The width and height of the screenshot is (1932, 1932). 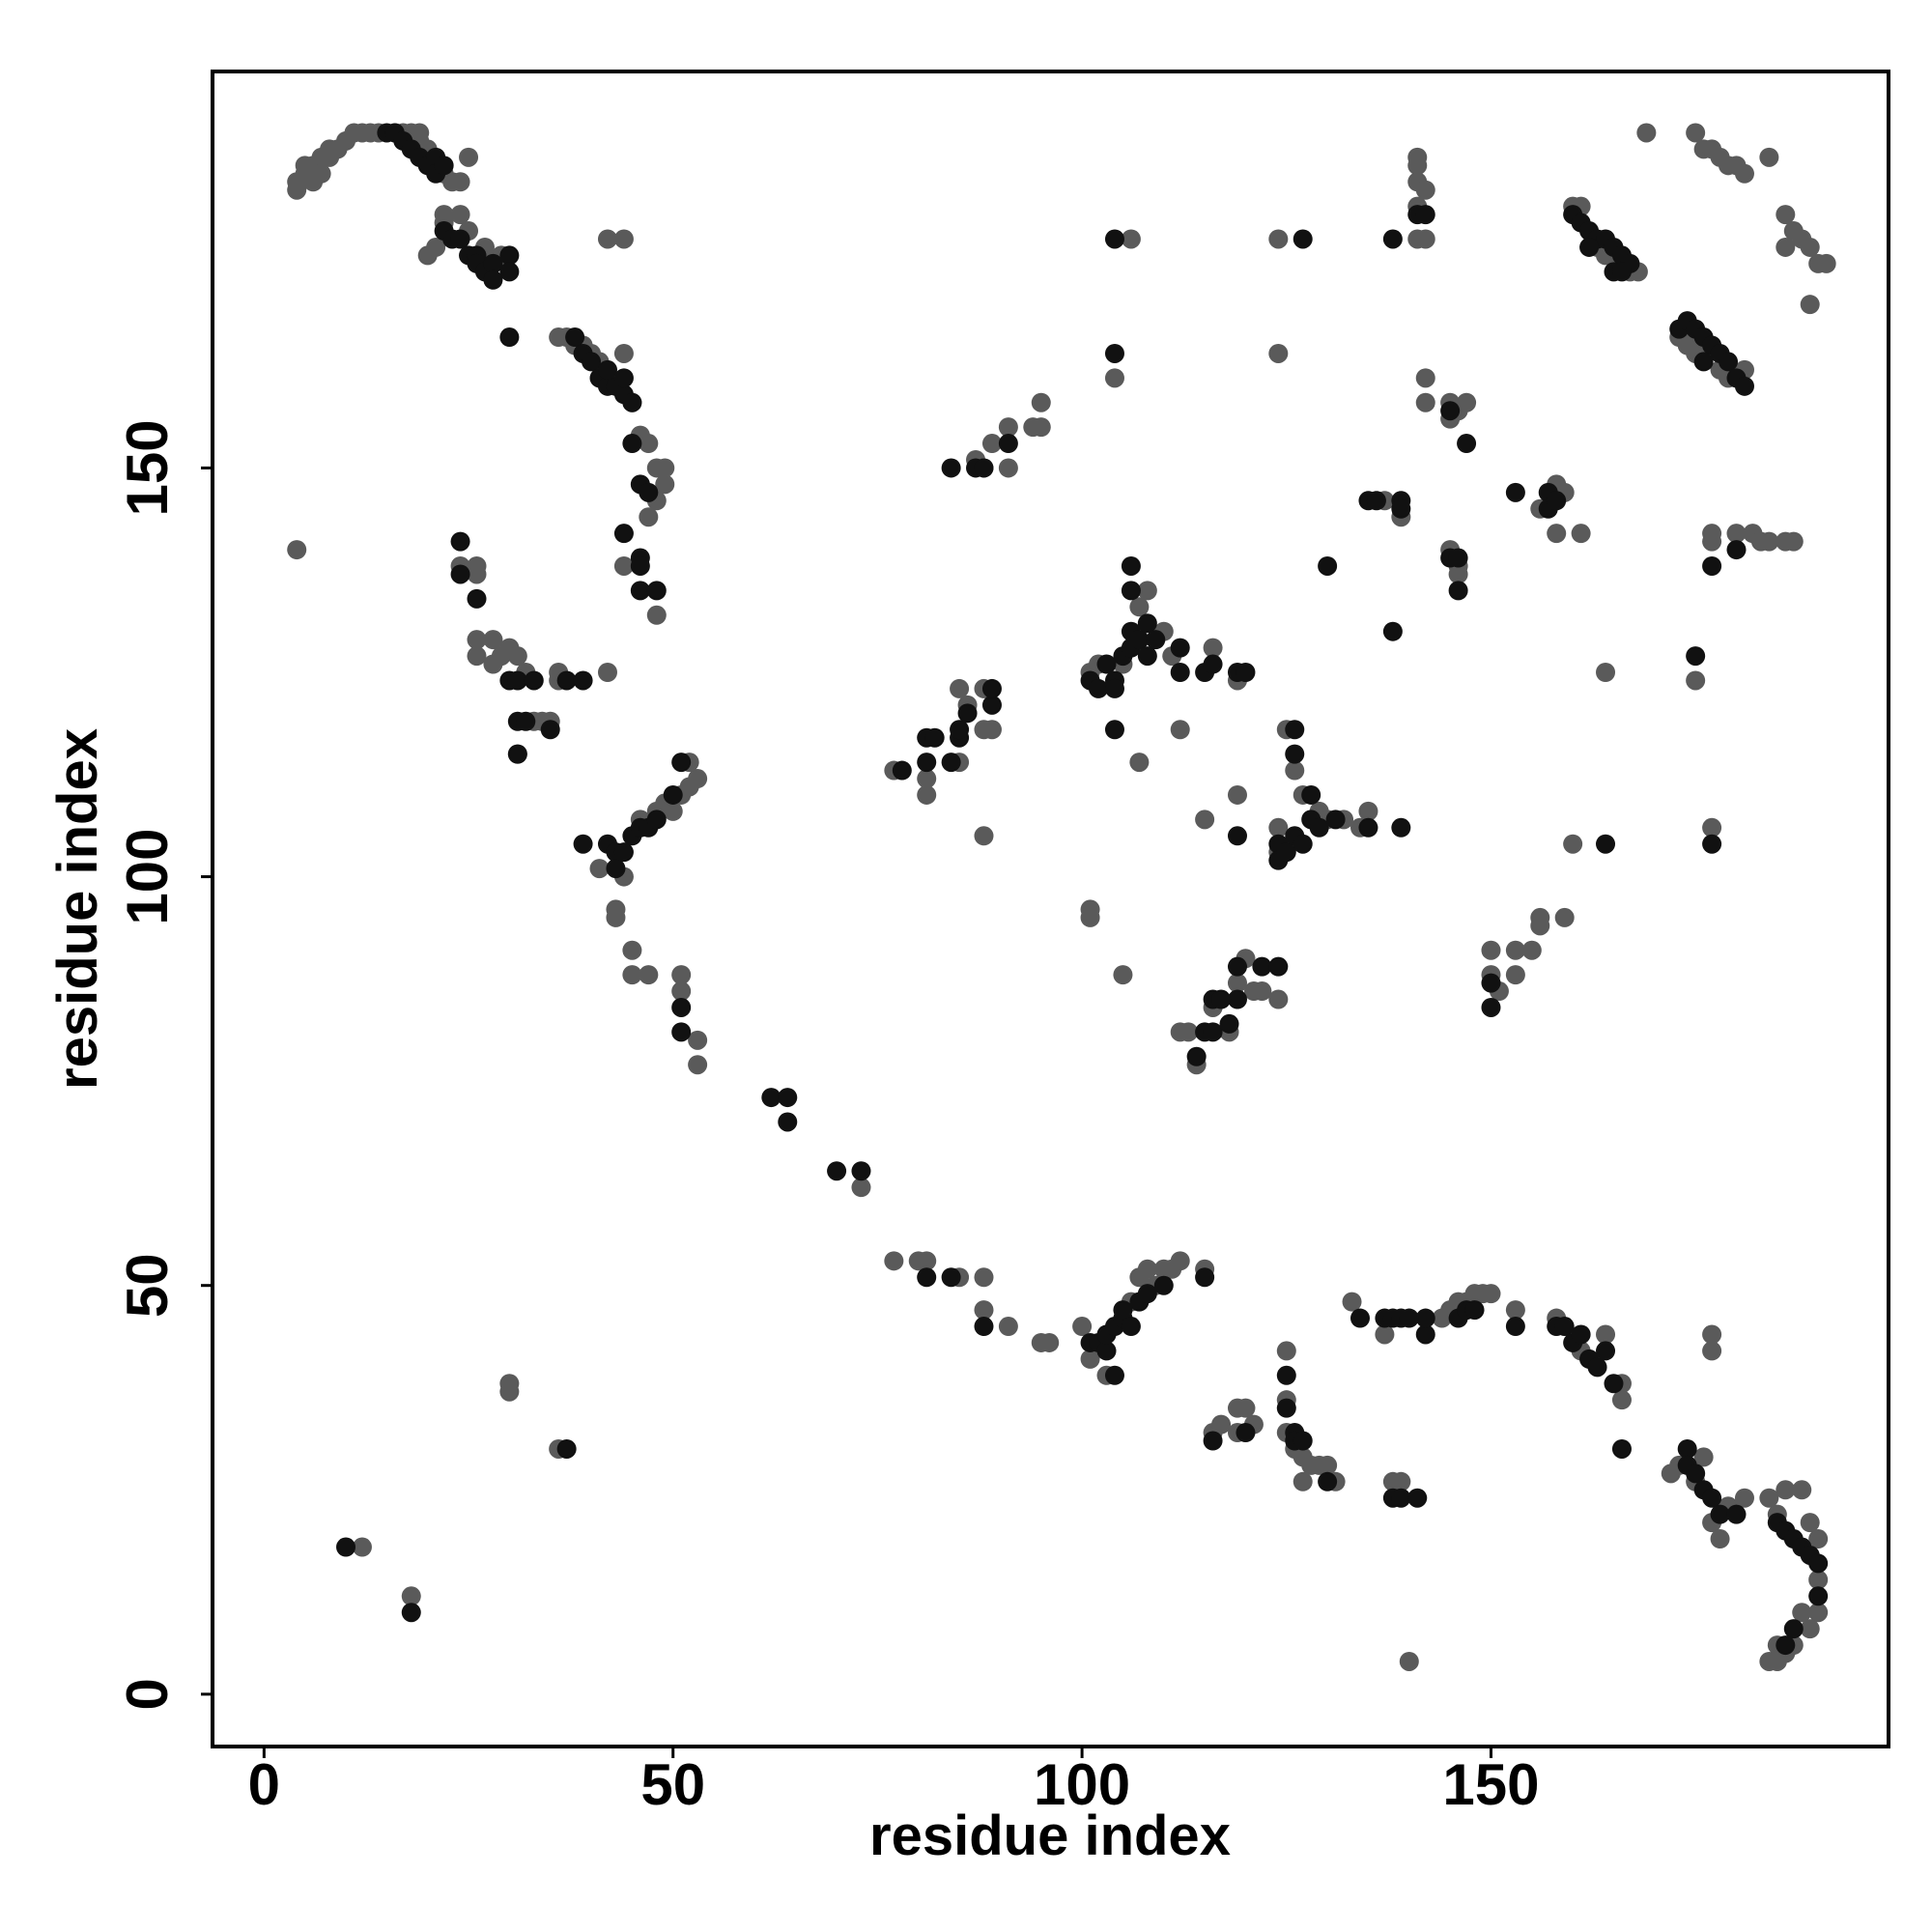 What do you see at coordinates (672, 1784) in the screenshot?
I see `x-tick-label: 50` at bounding box center [672, 1784].